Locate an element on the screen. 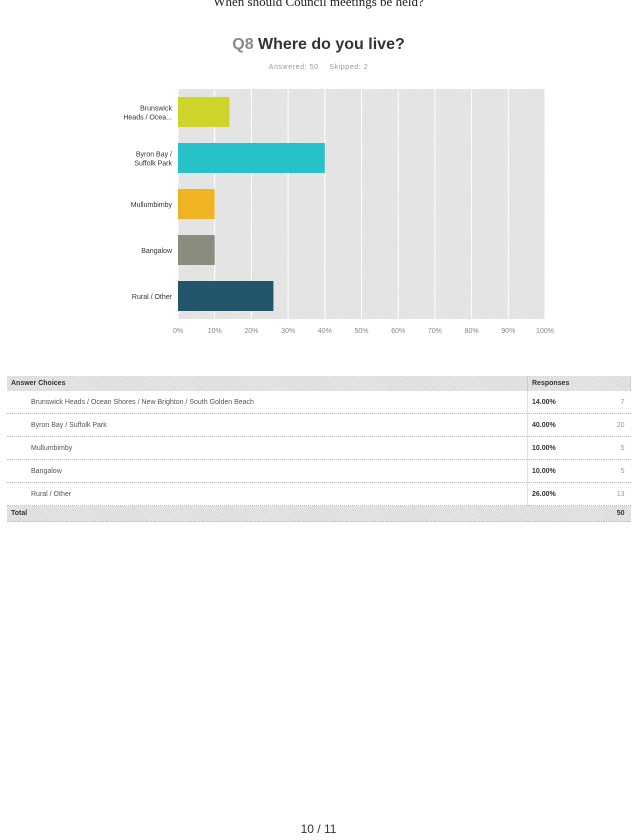 The width and height of the screenshot is (637, 840). page-number: 10 / 11 is located at coordinates (318, 829).